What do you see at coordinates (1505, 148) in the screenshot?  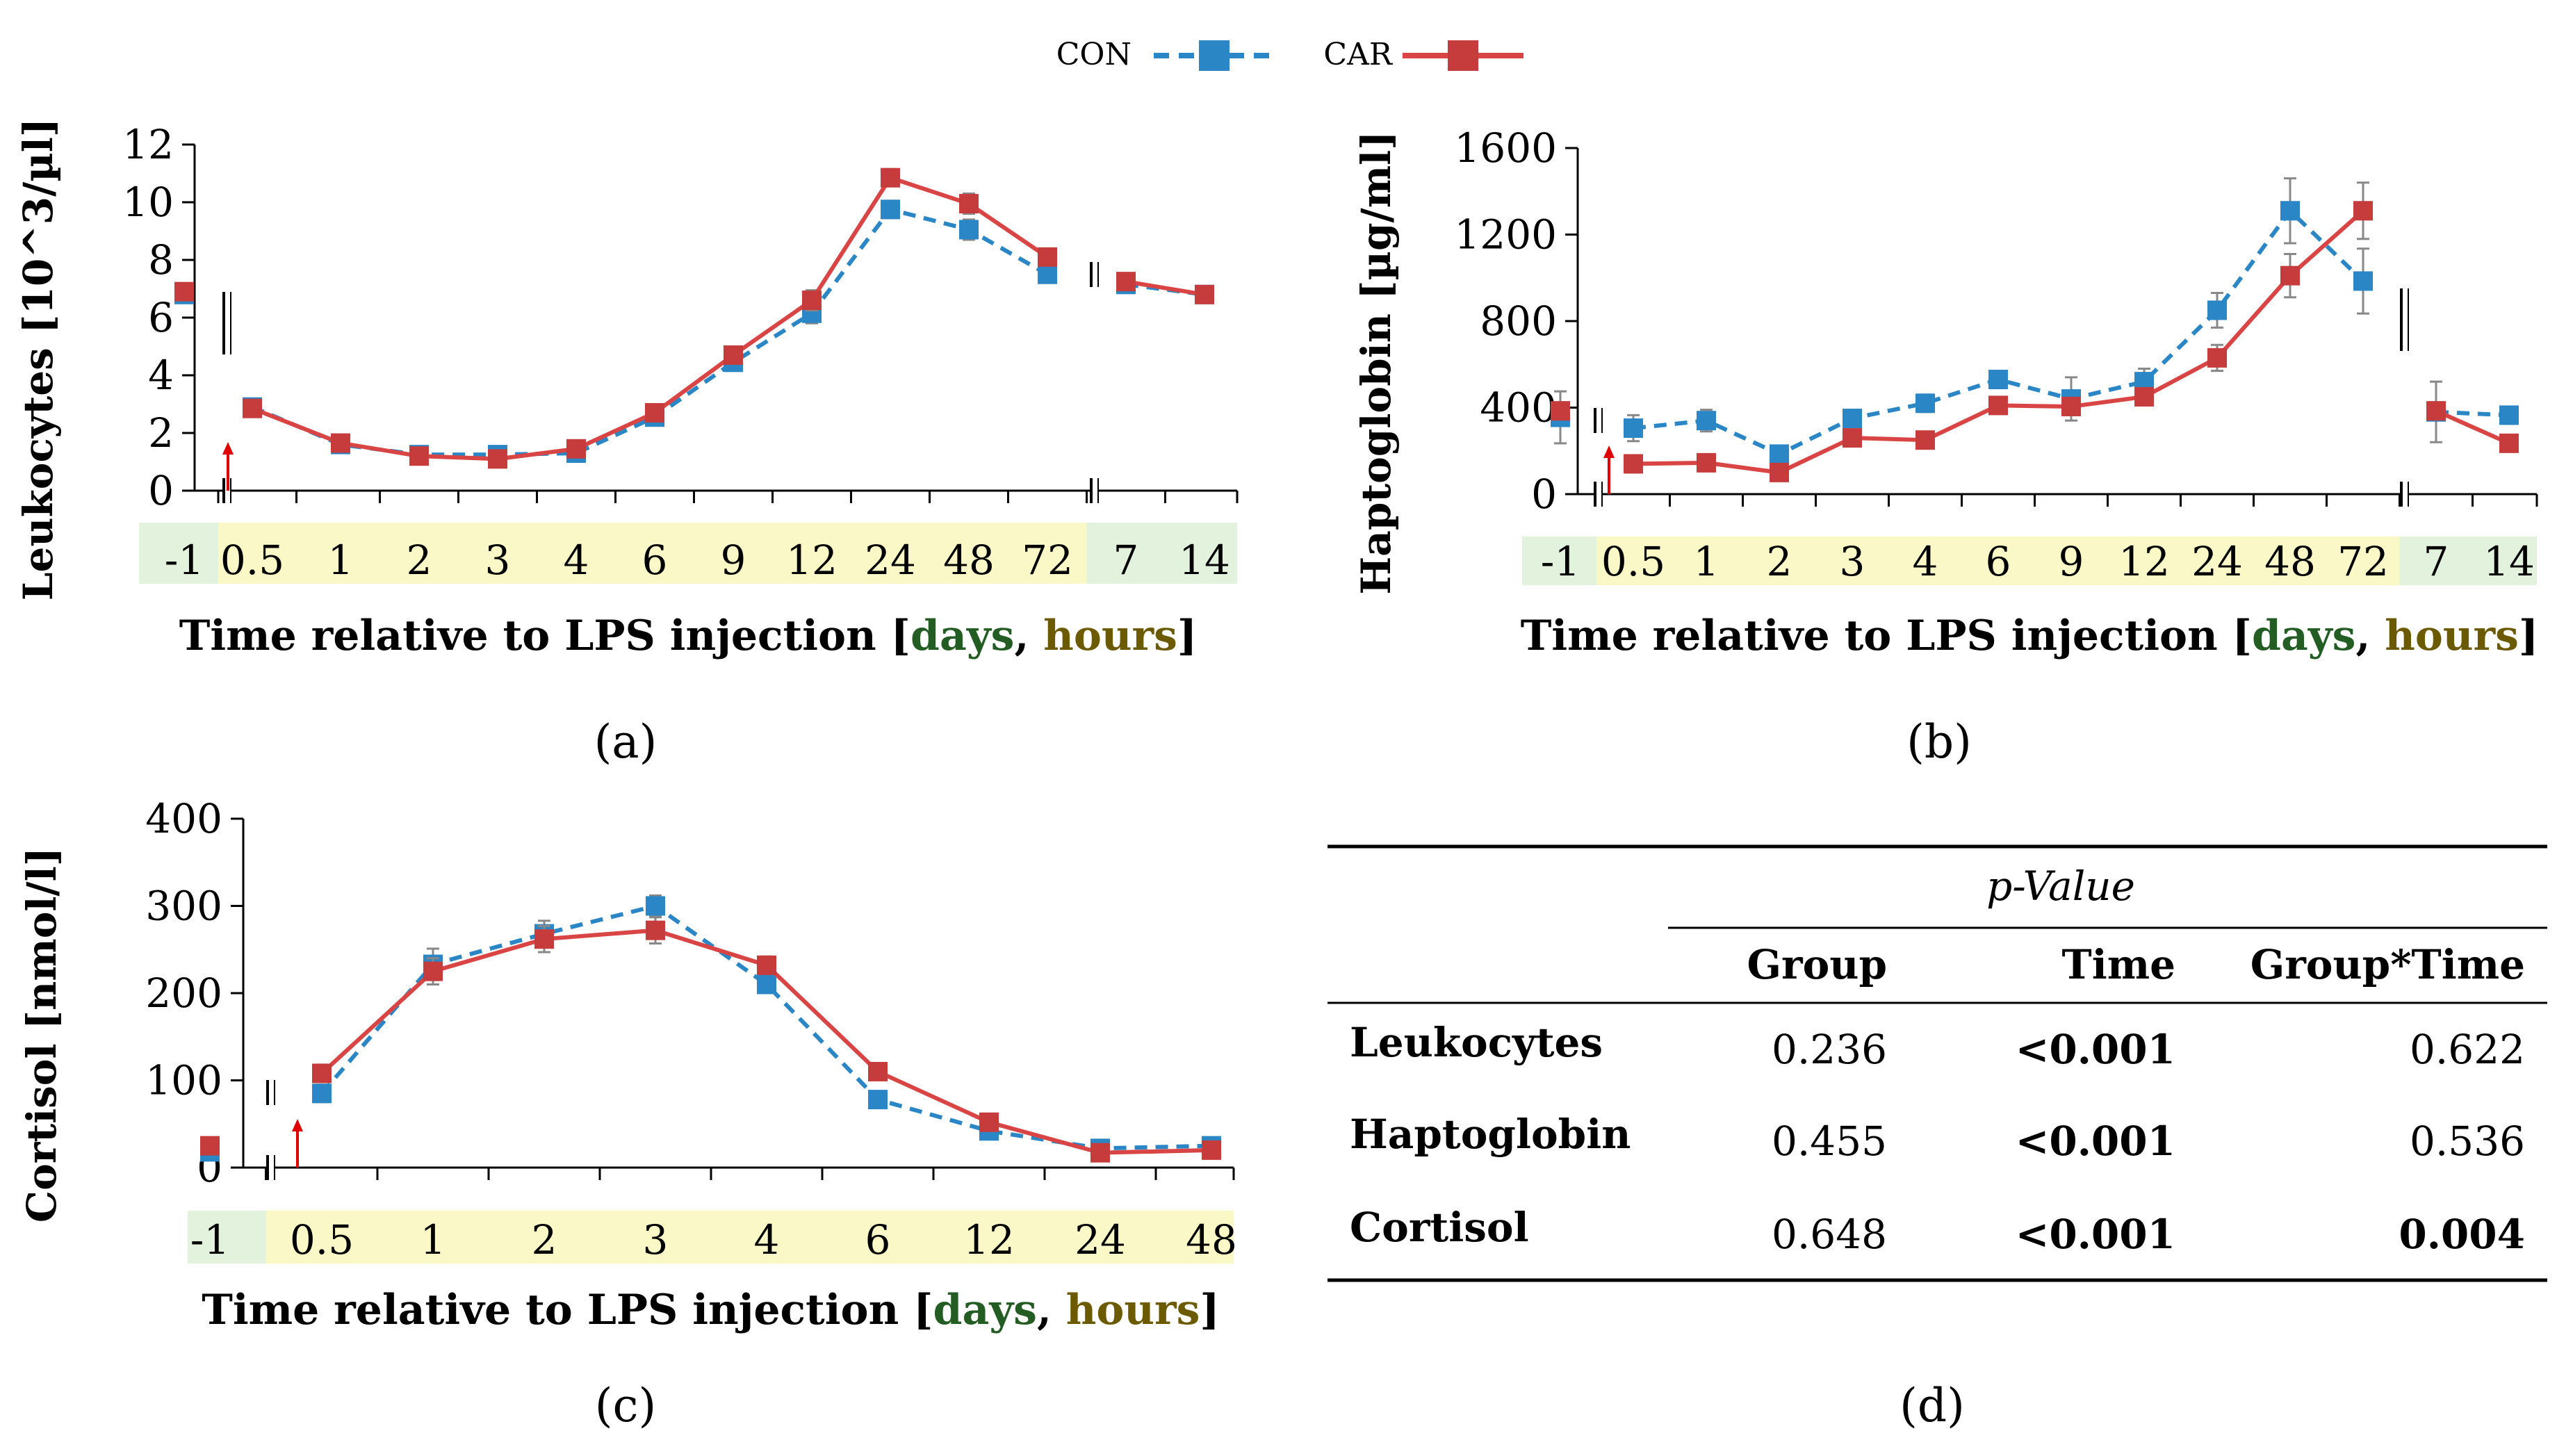 I see `y-tick-label: 1600` at bounding box center [1505, 148].